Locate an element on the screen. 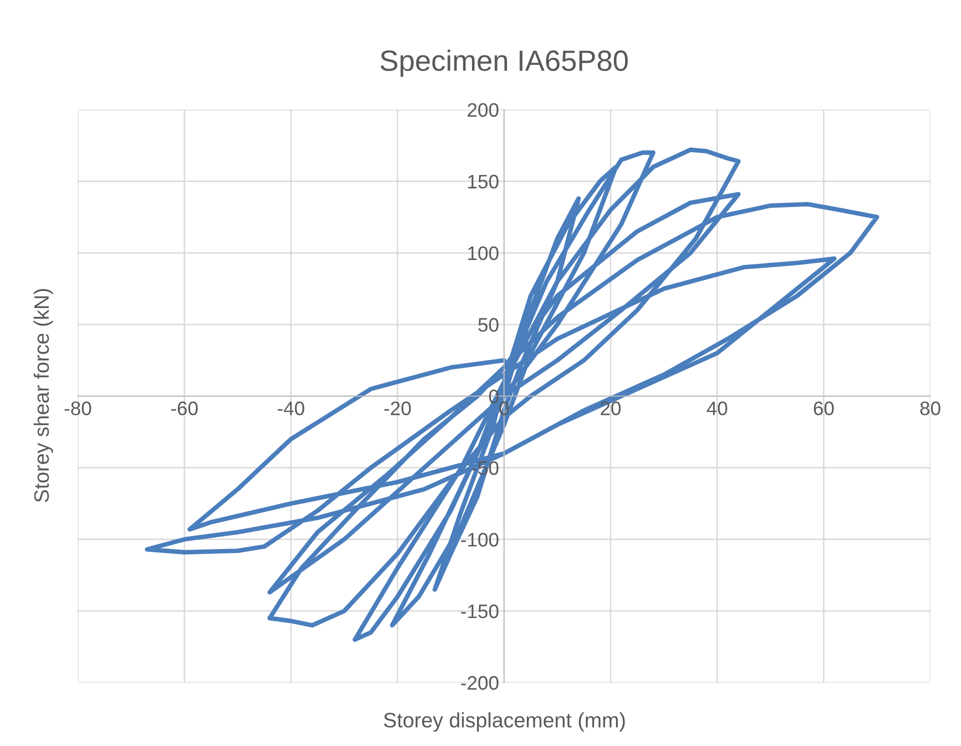 This screenshot has height=746, width=961. x-tick-label: -80 is located at coordinates (78, 409).